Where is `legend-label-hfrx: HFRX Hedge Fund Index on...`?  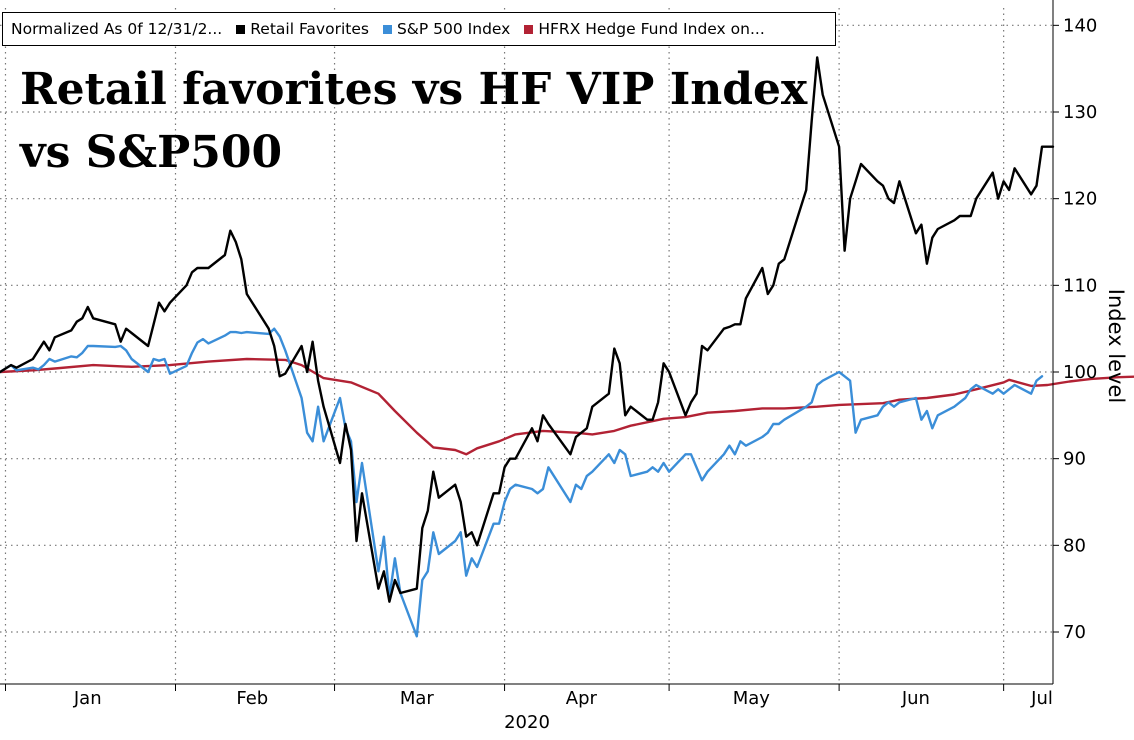 legend-label-hfrx: HFRX Hedge Fund Index on... is located at coordinates (651, 29).